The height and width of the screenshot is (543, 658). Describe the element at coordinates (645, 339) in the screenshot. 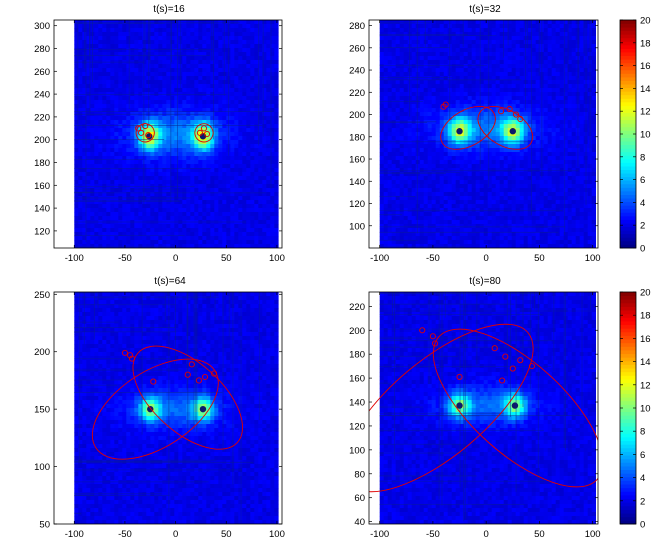

I see `colorbar-tick-label-8: 16` at that location.